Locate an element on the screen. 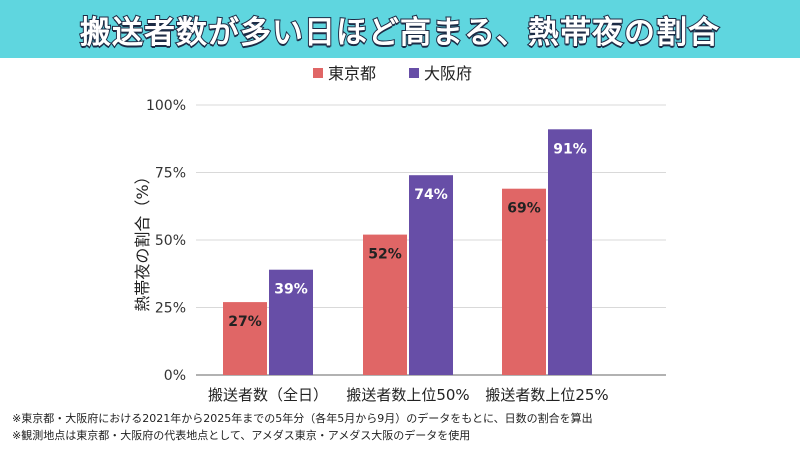 Image resolution: width=800 pixels, height=450 pixels. y-tick-label: 0% is located at coordinates (175, 376).